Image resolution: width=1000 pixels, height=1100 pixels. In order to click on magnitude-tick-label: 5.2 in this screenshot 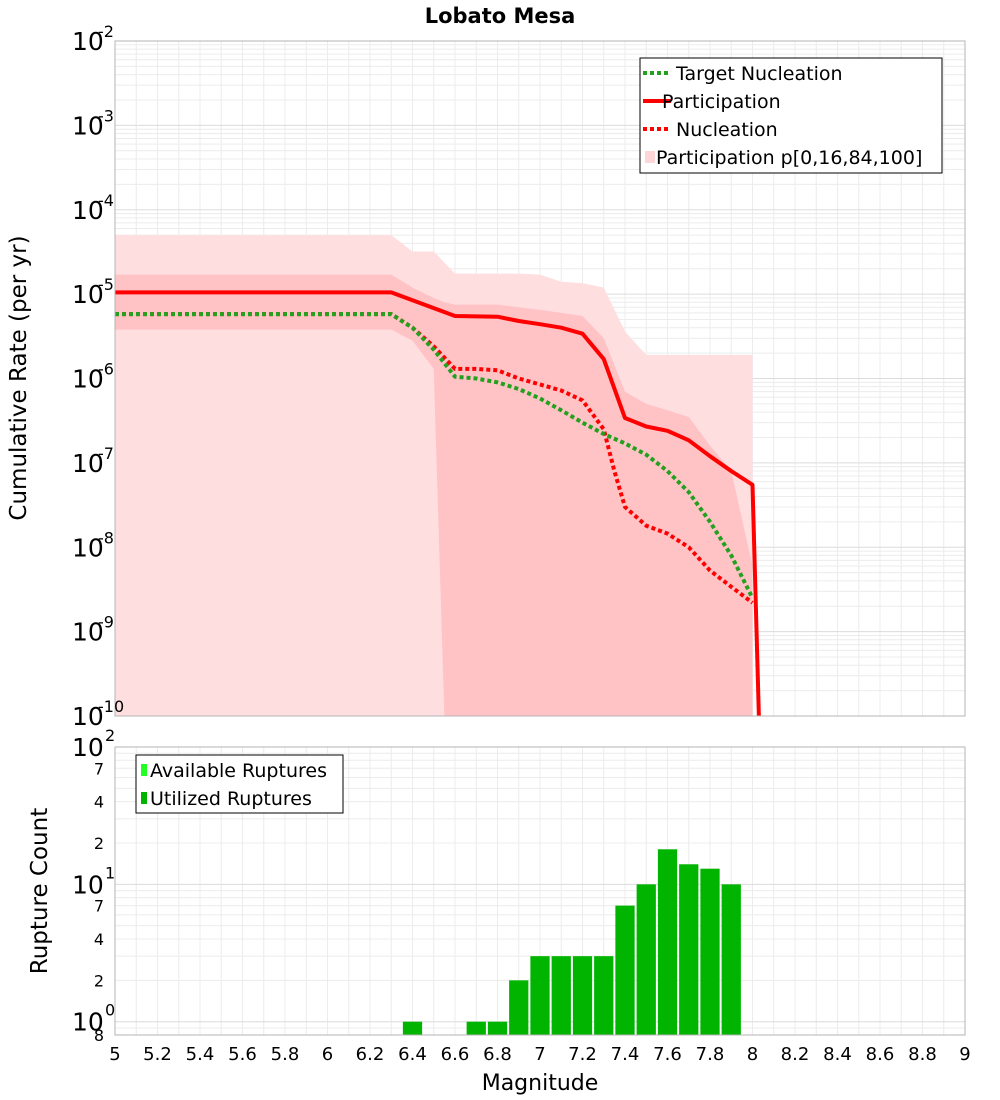, I will do `click(157, 1054)`.